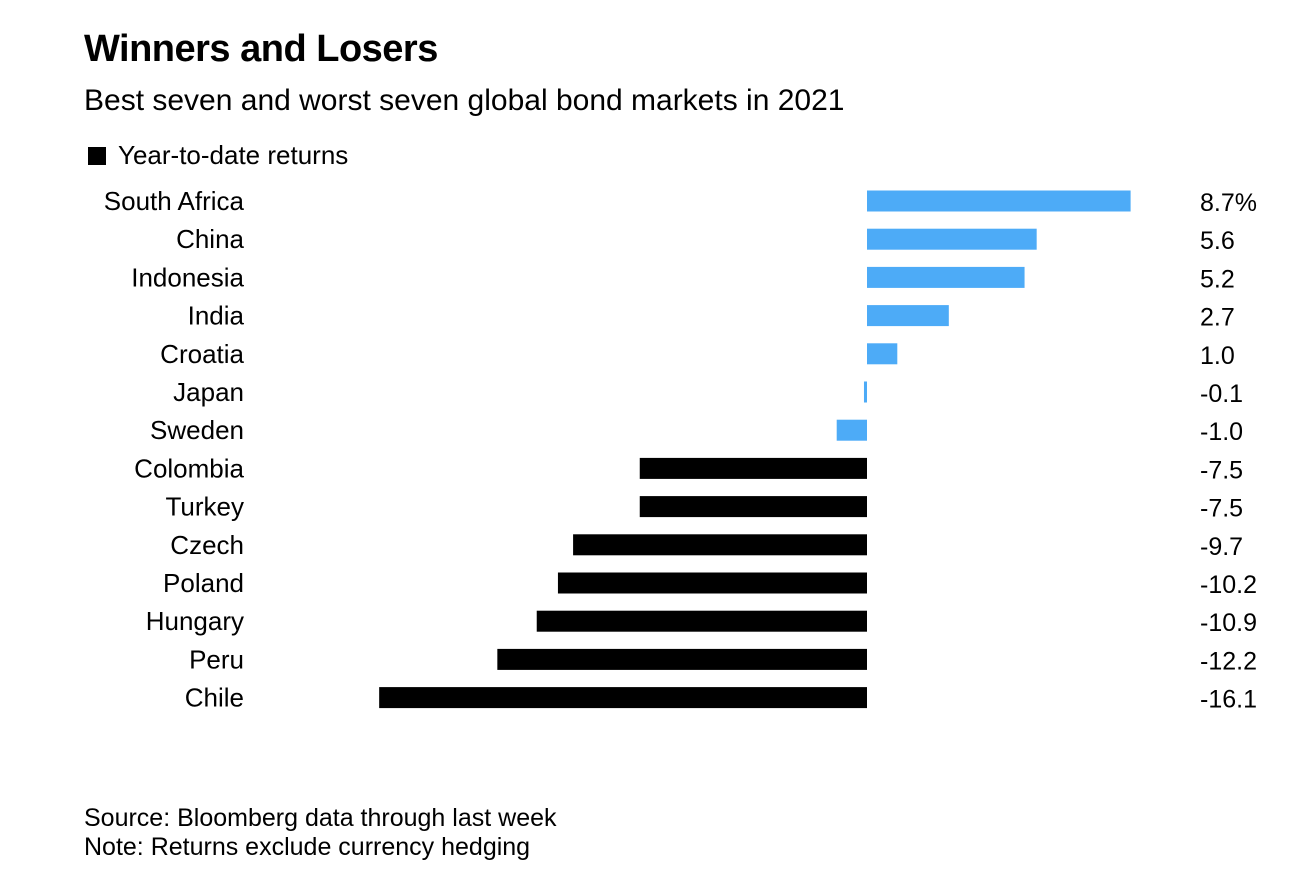 The height and width of the screenshot is (889, 1289). Describe the element at coordinates (208, 392) in the screenshot. I see `category-label: Japan` at that location.